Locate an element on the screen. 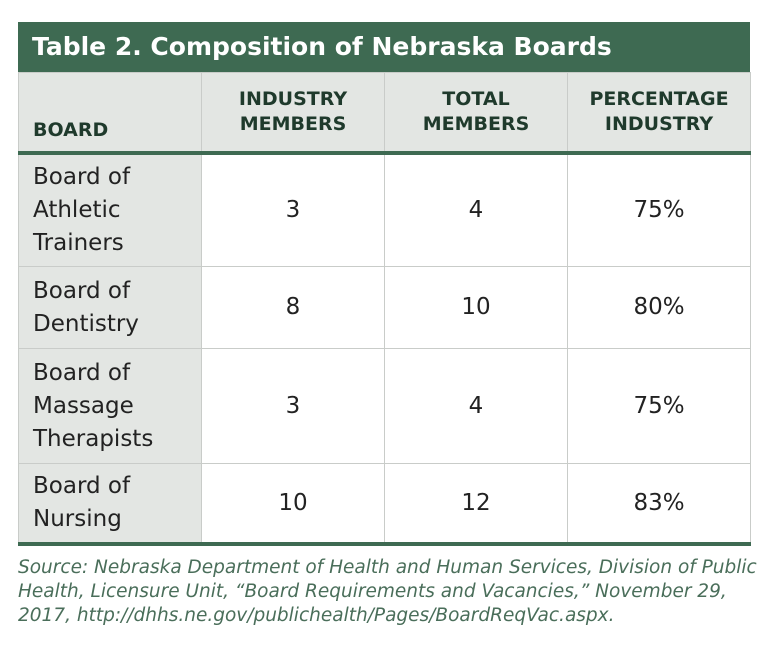 The image size is (768, 648). cell-text: Board of Dentistry is located at coordinates (86, 307).